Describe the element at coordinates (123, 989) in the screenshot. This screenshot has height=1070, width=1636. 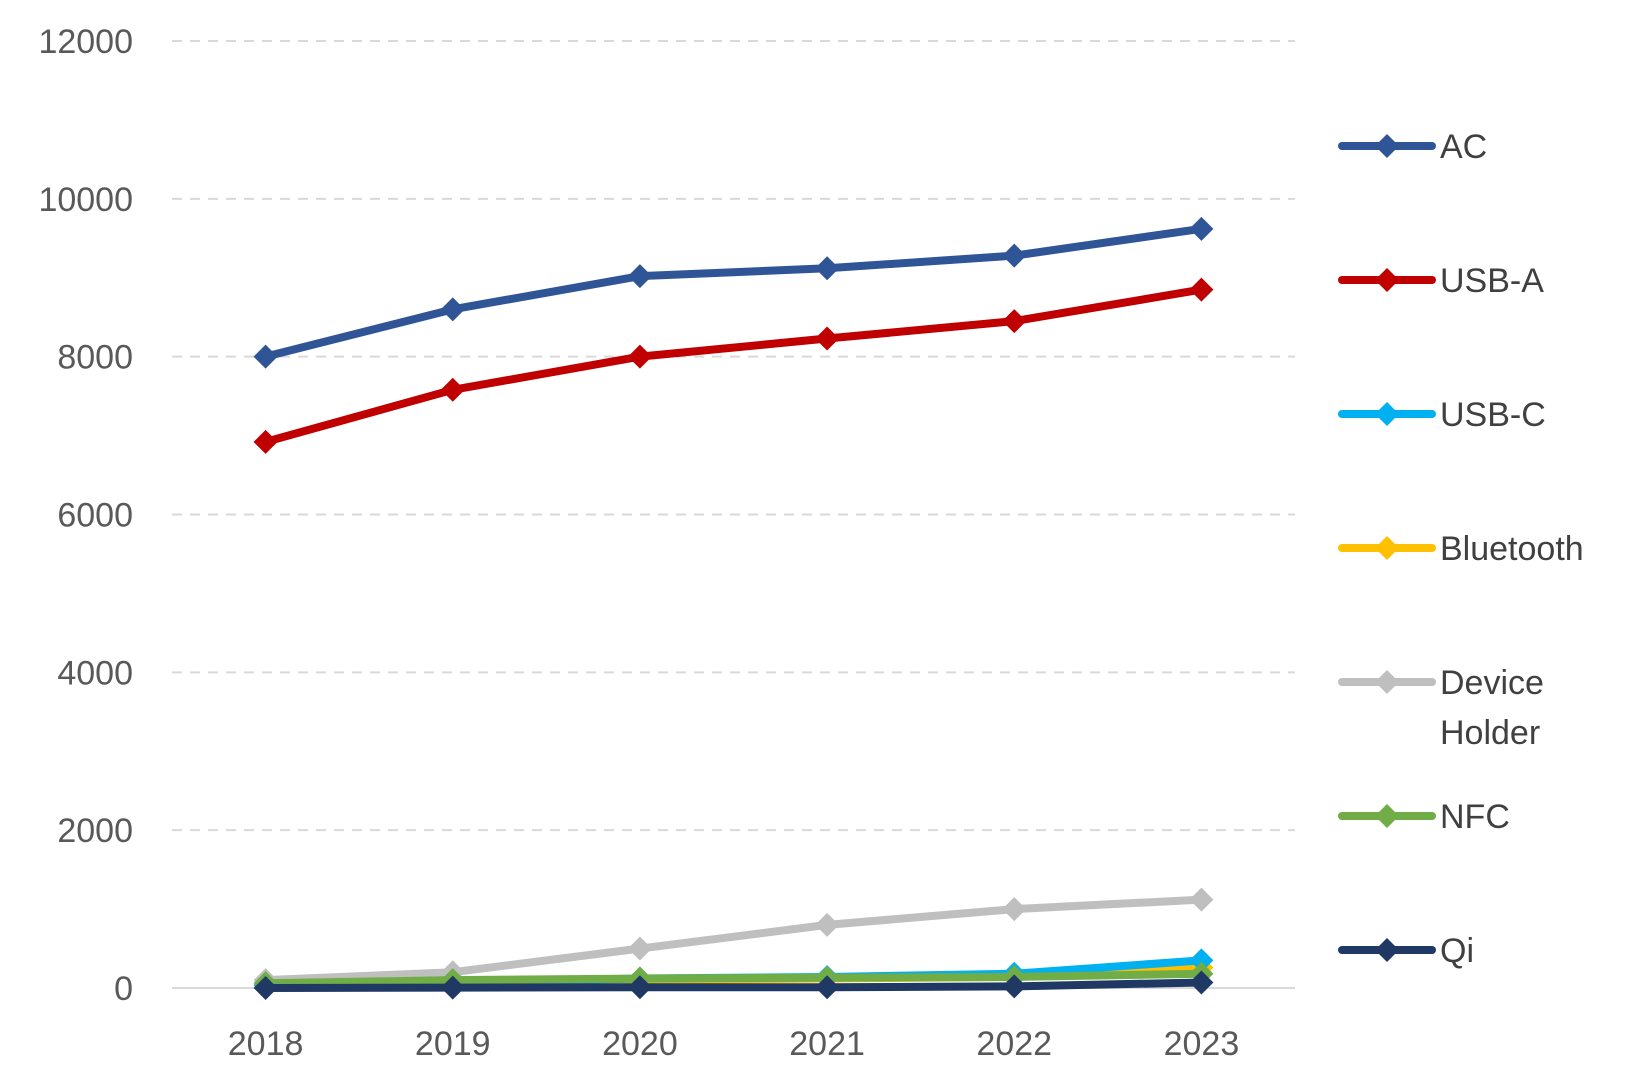
I see `y-tick-label: 0` at that location.